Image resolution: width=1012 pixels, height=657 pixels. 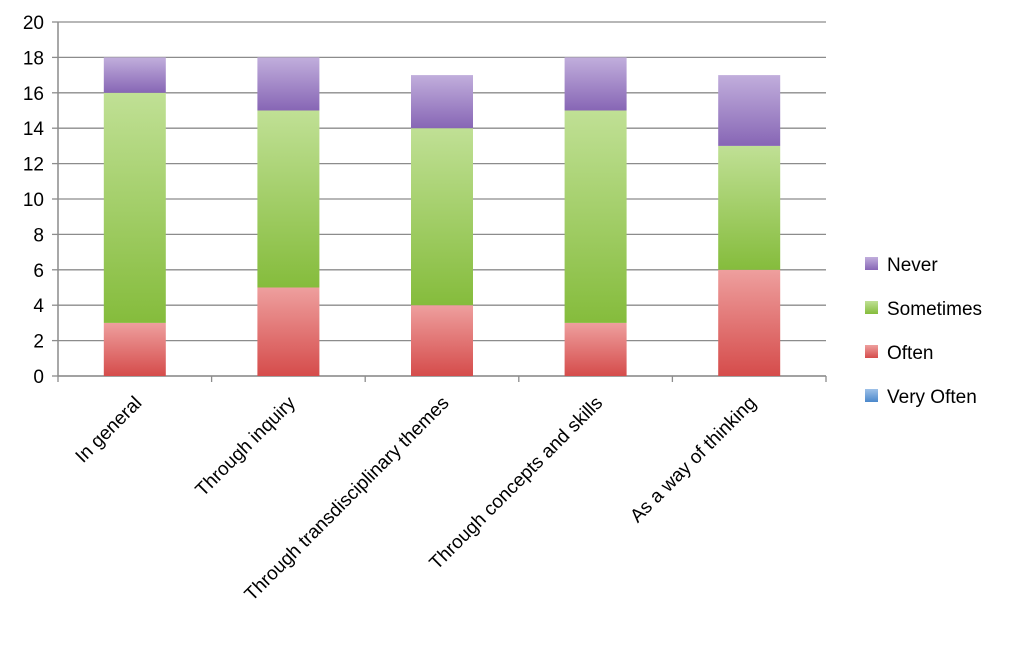 What do you see at coordinates (33, 94) in the screenshot?
I see `y-tick-label: 16` at bounding box center [33, 94].